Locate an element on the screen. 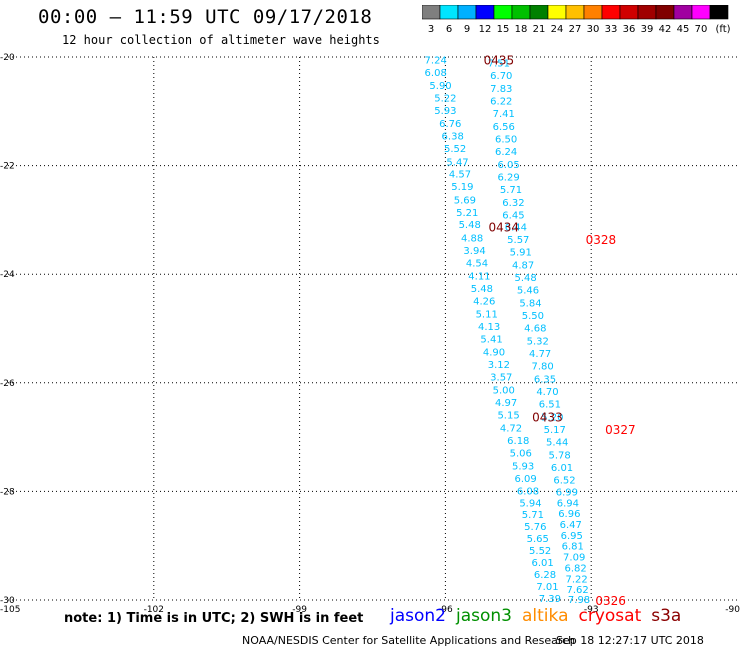  wave-height-value: 5.21 is located at coordinates (467, 213).